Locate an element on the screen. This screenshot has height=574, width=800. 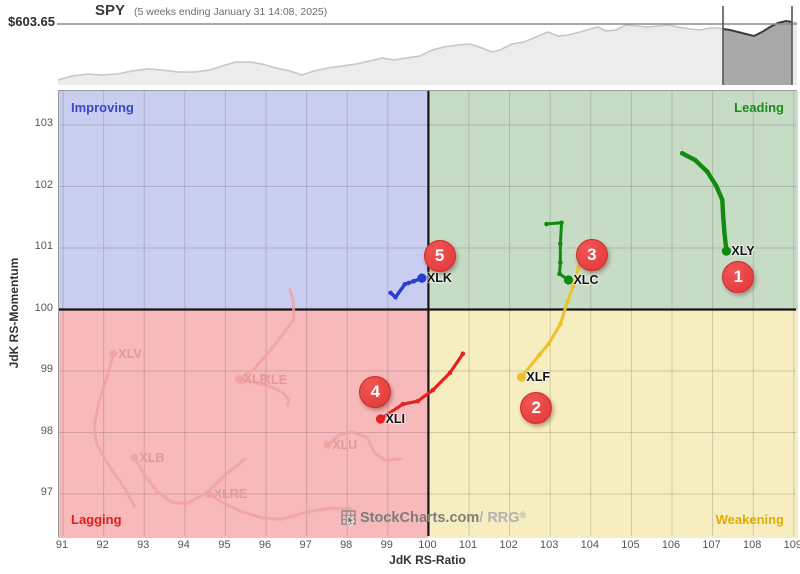
x-tick-label-104: 104 is located at coordinates (589, 545).